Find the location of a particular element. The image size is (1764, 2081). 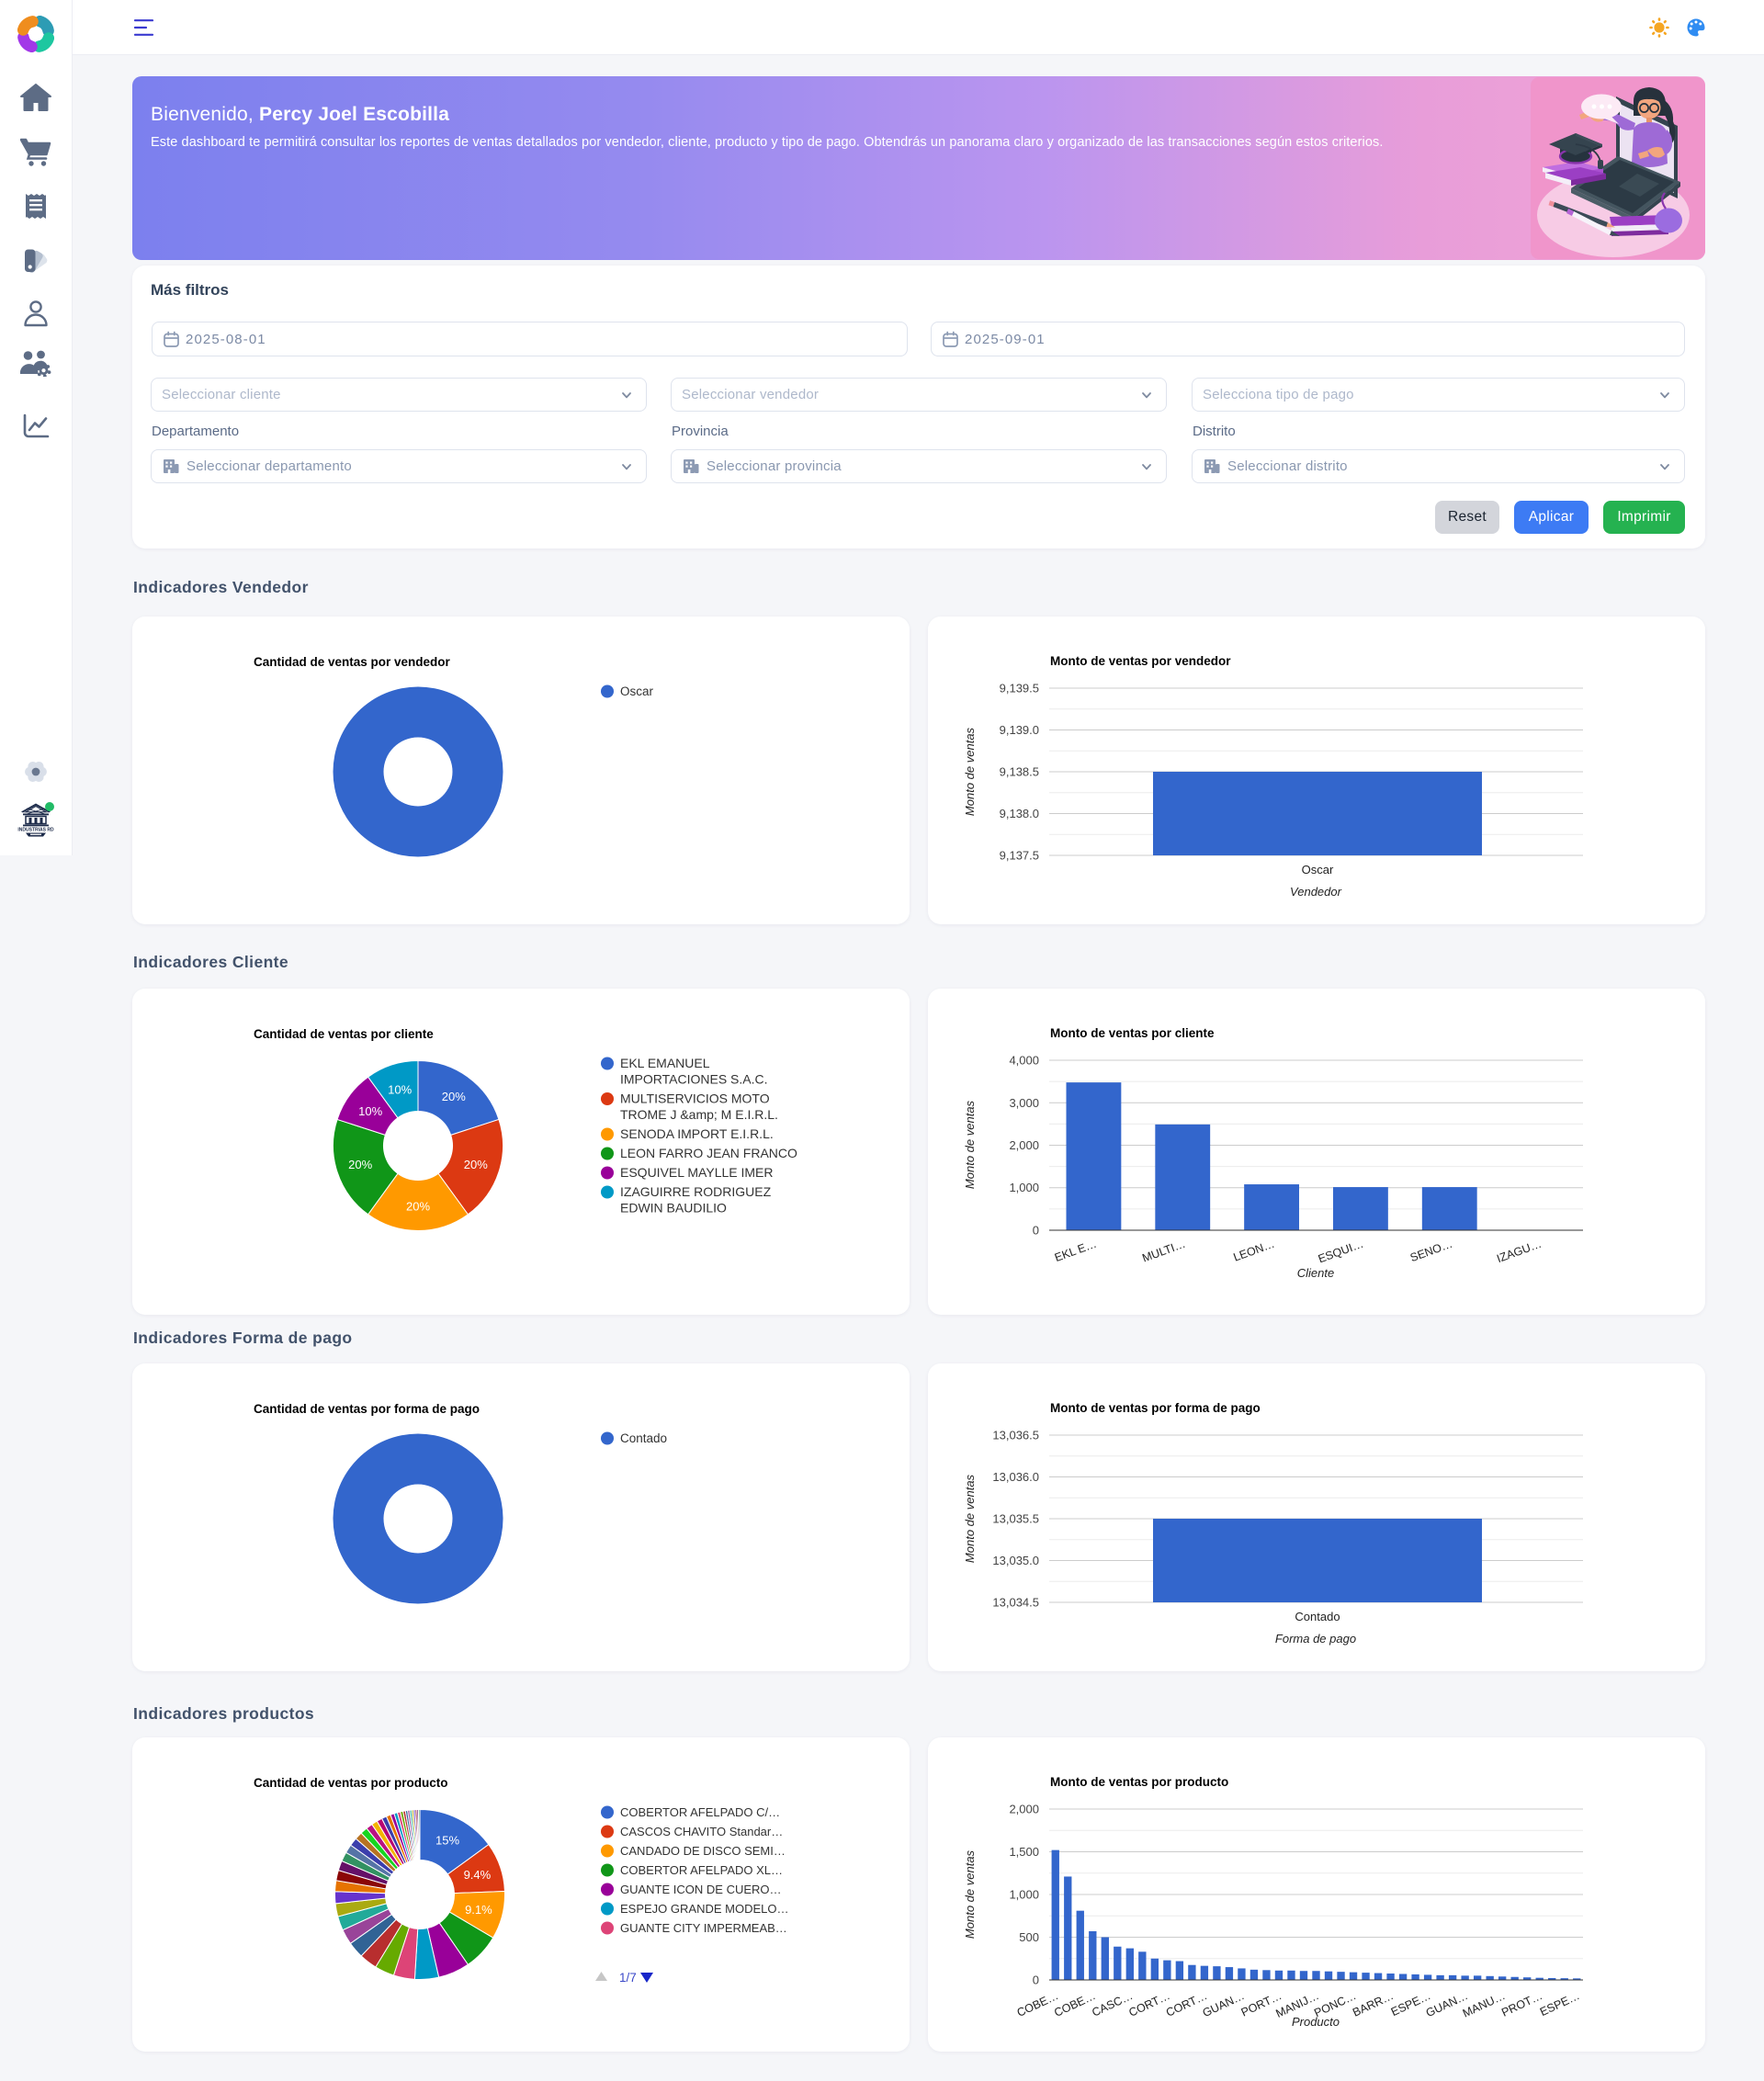

svg-text: 3,000 is located at coordinates (1024, 1103).